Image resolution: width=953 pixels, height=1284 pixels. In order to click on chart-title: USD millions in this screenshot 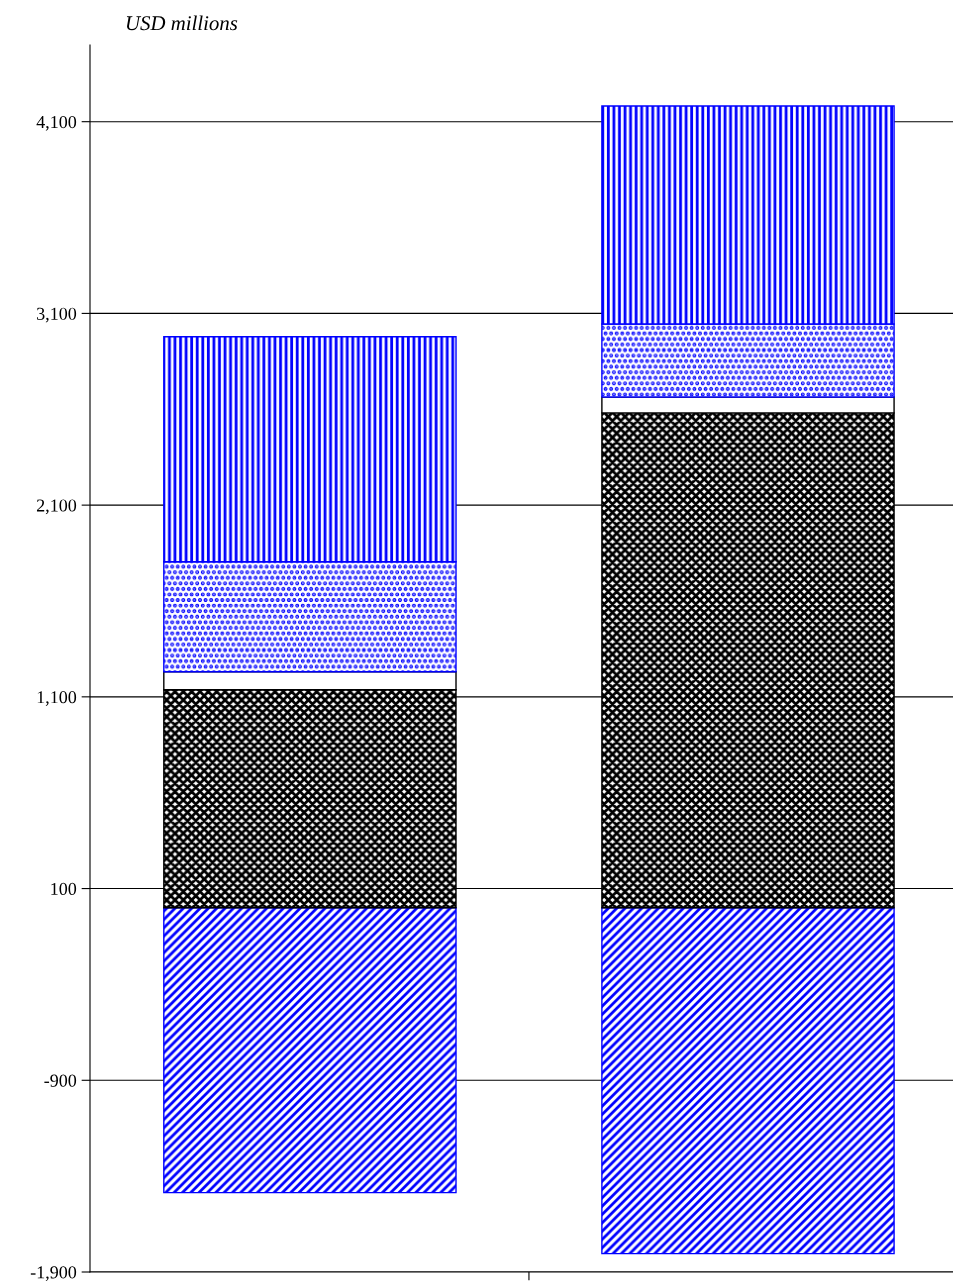, I will do `click(182, 23)`.